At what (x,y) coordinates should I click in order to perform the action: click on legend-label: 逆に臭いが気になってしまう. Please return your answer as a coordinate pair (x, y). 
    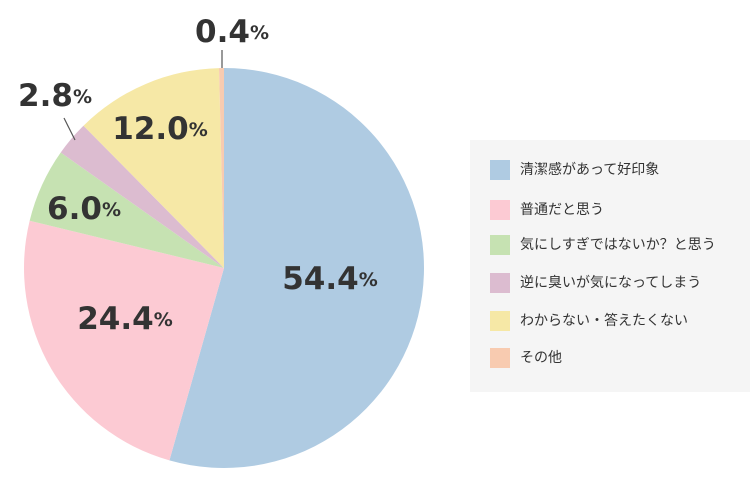
    Looking at the image, I should click on (610, 283).